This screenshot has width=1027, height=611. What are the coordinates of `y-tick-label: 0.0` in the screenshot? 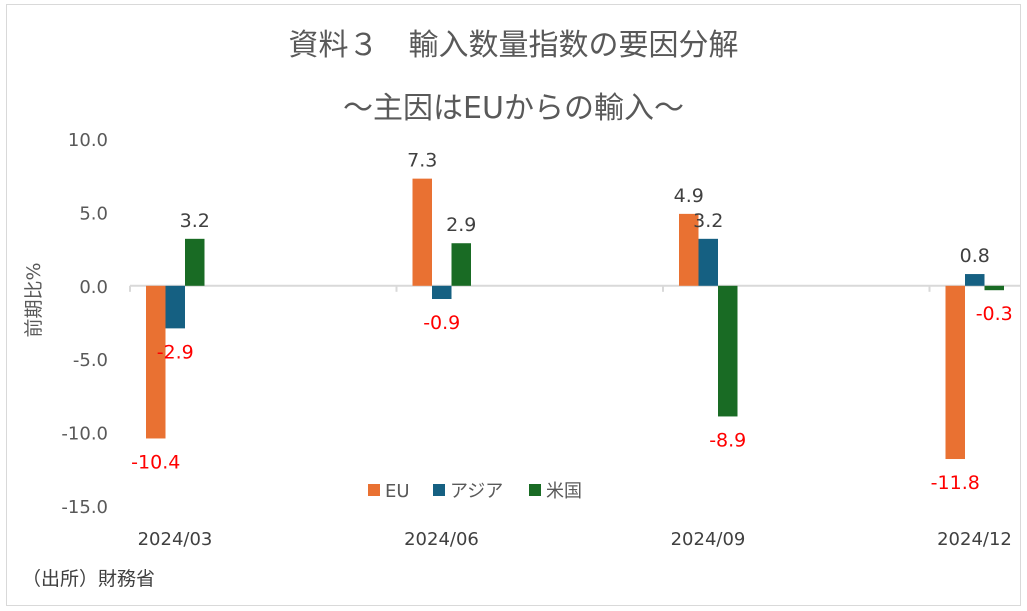 It's located at (93, 287).